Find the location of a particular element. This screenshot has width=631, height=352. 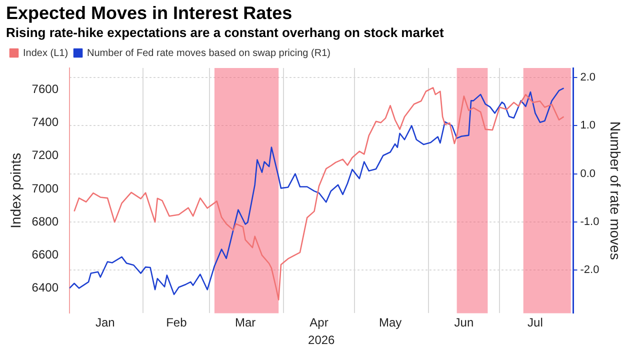

y-tick-label: 7400 is located at coordinates (45, 121).